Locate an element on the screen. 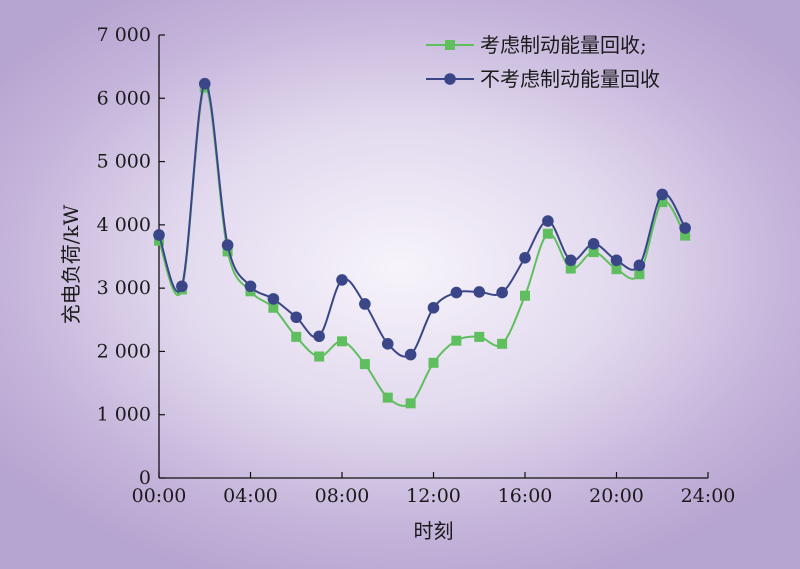 This screenshot has height=569, width=800. y-tick-label: 6 000 is located at coordinates (124, 98).